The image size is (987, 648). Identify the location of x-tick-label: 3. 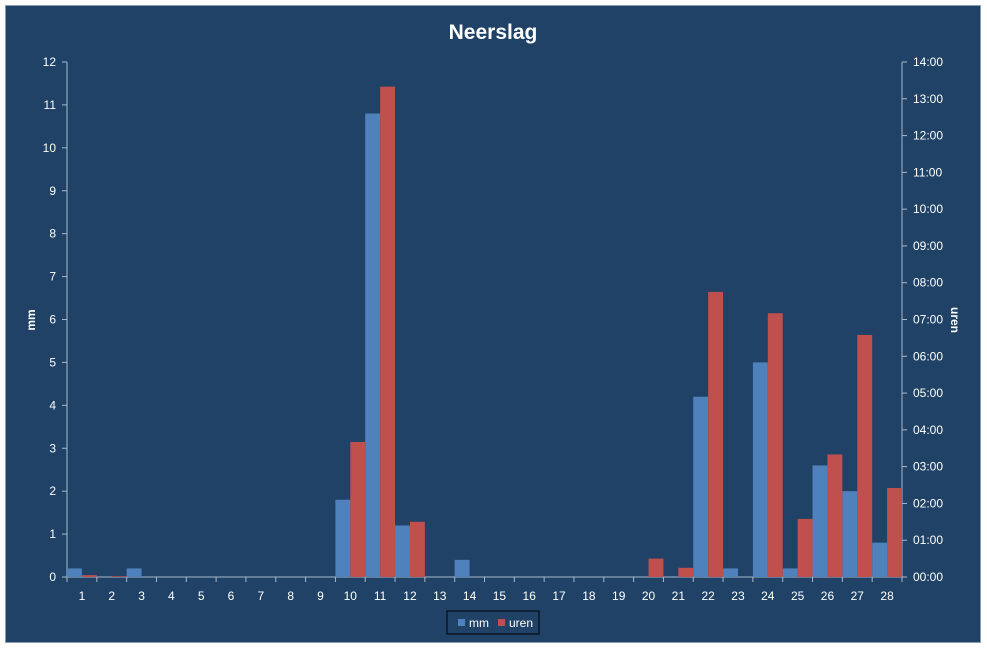
(141, 596).